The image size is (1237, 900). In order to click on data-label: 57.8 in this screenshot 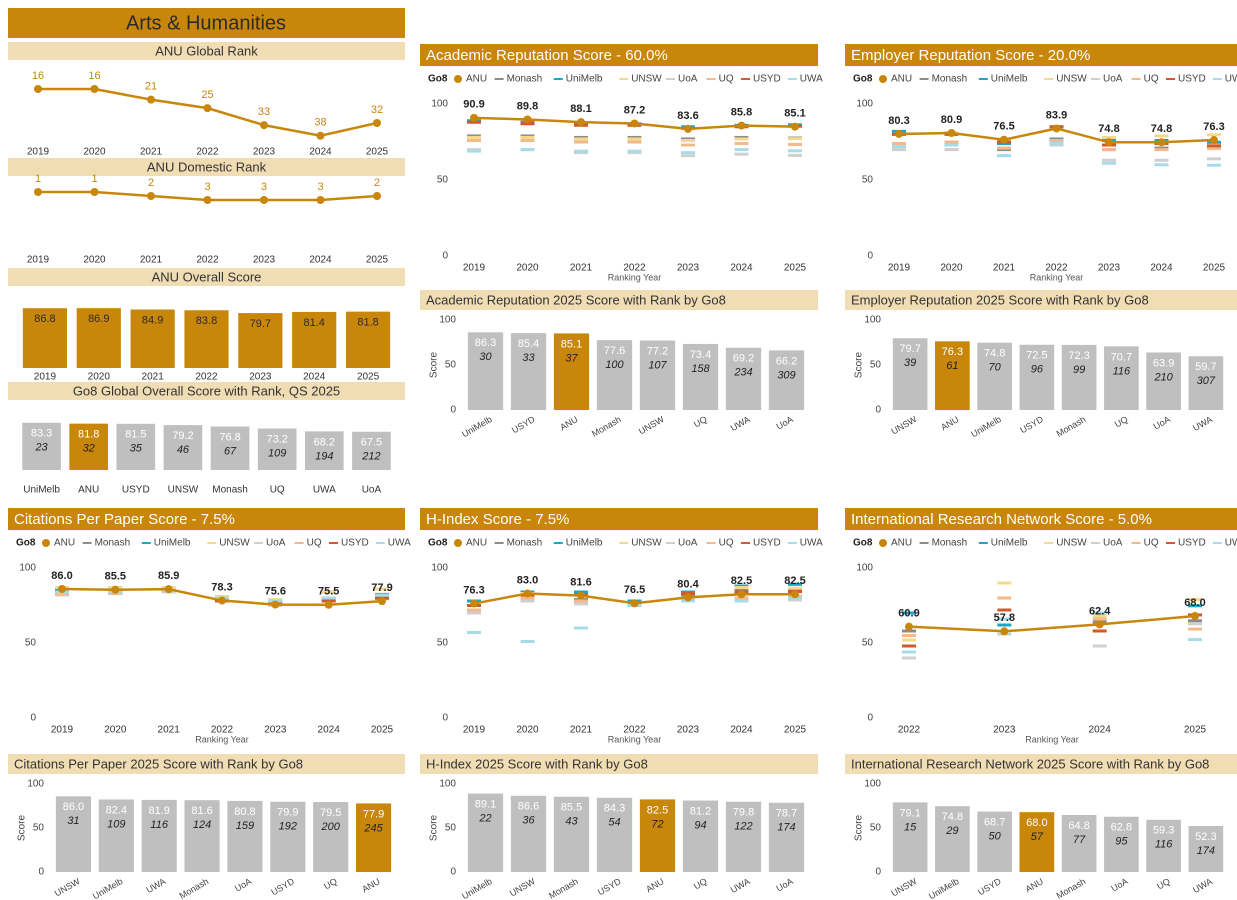, I will do `click(1004, 618)`.